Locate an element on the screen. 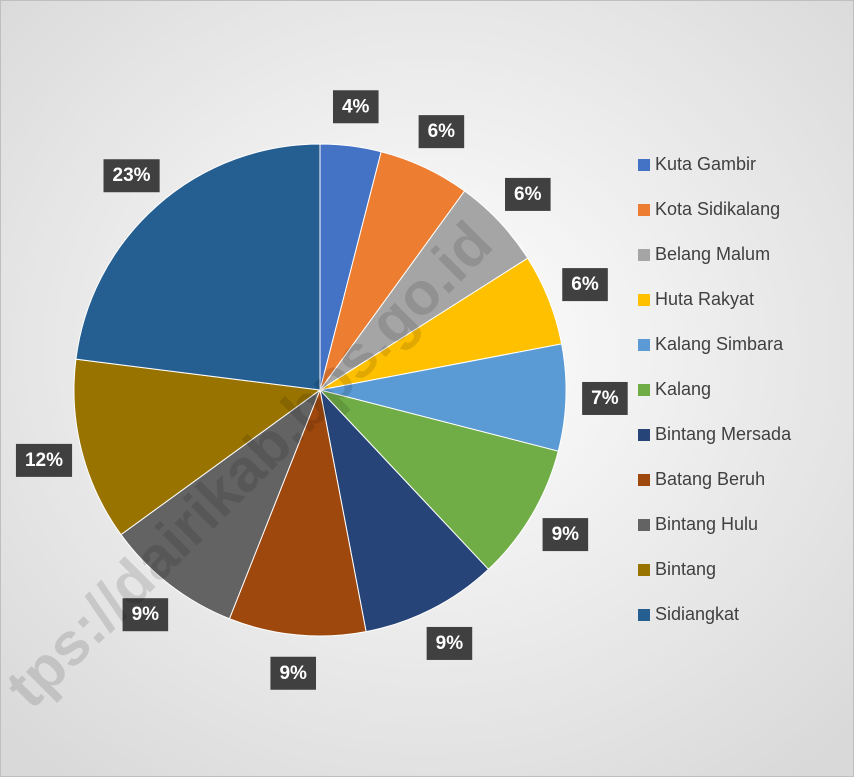  data-label: 23% is located at coordinates (132, 175).